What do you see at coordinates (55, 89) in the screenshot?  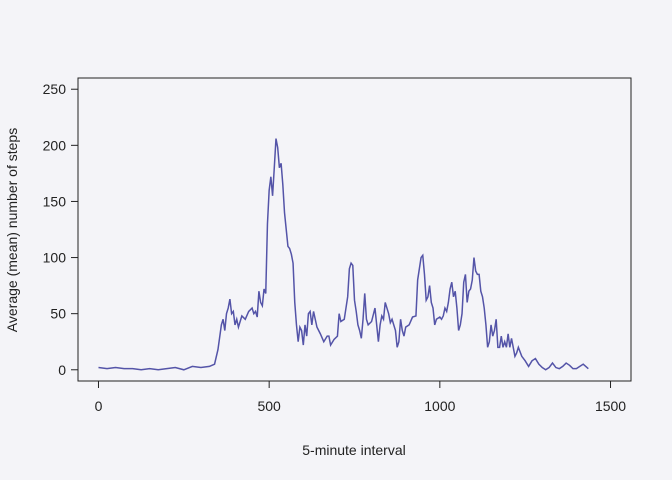 I see `y-tick-label: 250` at bounding box center [55, 89].